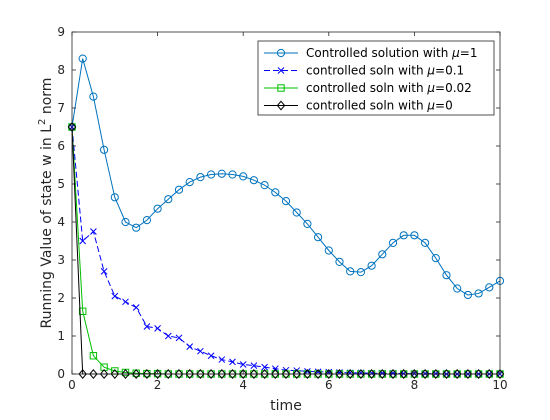  I want to click on y-tick-label: 3, so click(61, 260).